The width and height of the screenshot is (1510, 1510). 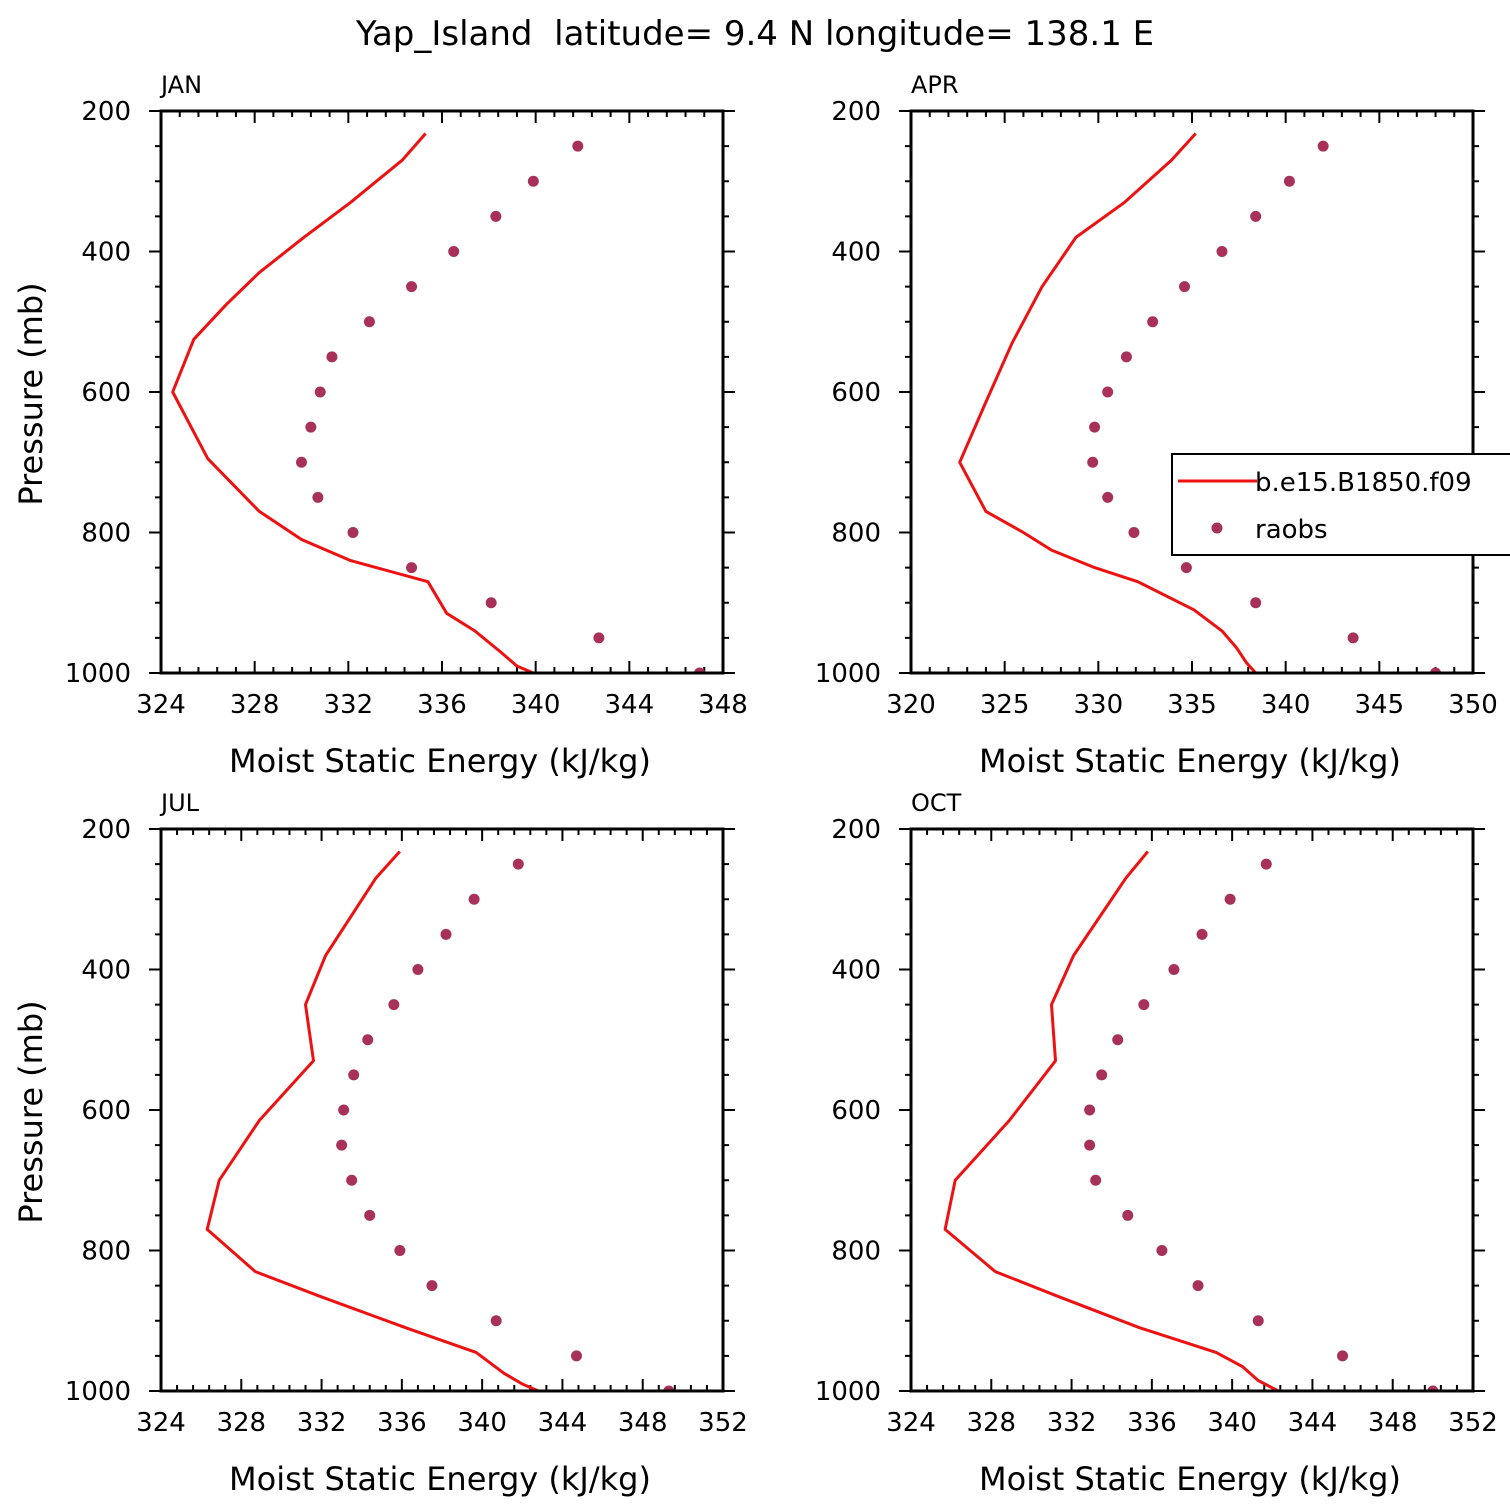 I want to click on x-tick-label: 344, so click(x=630, y=705).